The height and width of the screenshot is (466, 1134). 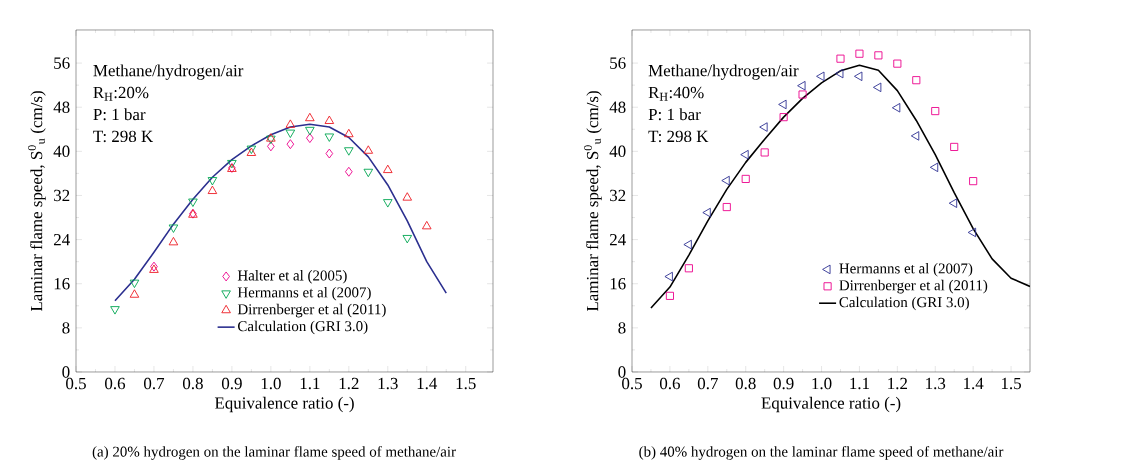 What do you see at coordinates (154, 383) in the screenshot?
I see `x-tick-label: 0.7` at bounding box center [154, 383].